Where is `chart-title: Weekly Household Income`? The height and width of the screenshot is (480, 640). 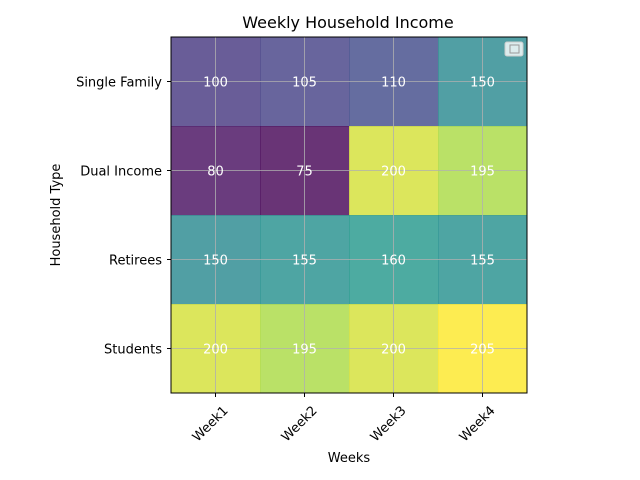
chart-title: Weekly Household Income is located at coordinates (347, 22).